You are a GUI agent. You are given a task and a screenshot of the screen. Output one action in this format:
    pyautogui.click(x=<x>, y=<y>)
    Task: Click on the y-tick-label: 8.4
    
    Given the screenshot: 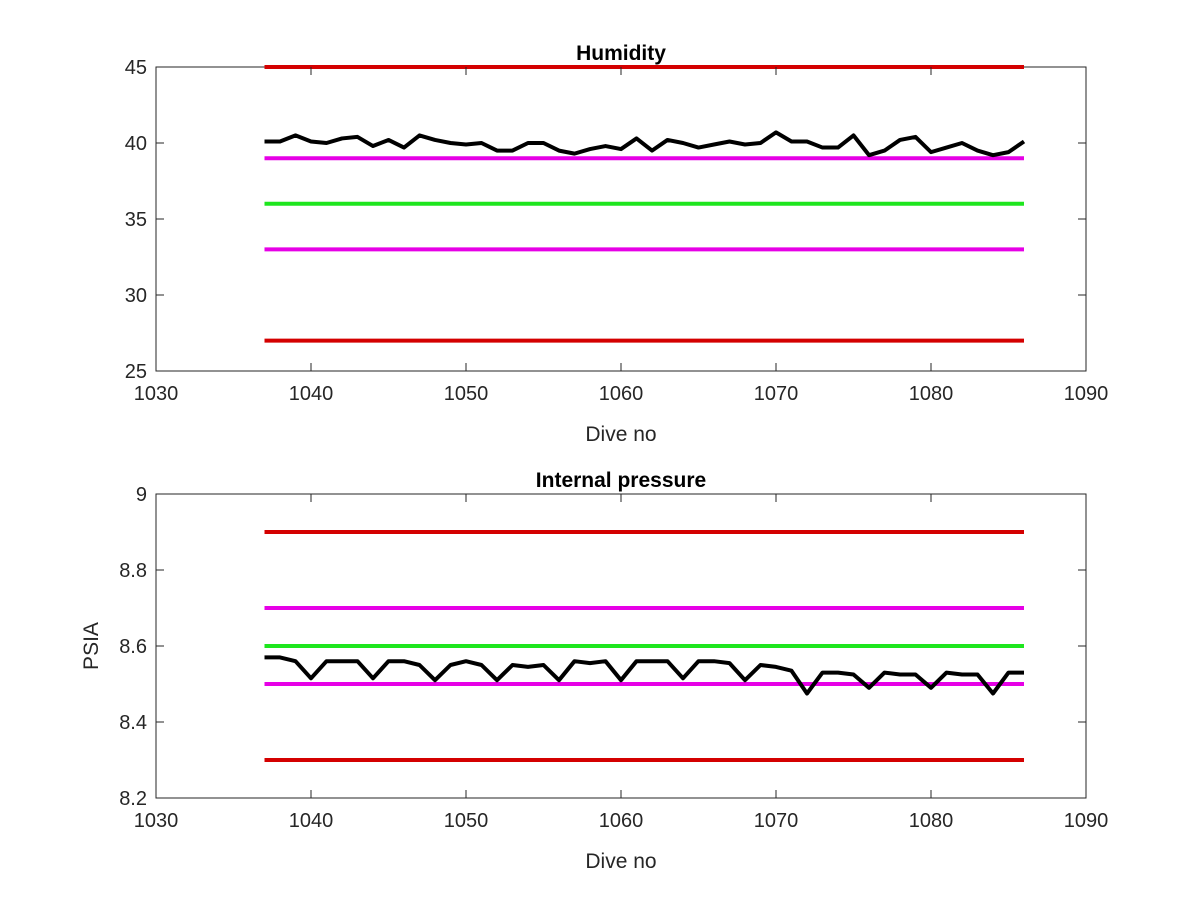 What is the action you would take?
    pyautogui.click(x=133, y=723)
    